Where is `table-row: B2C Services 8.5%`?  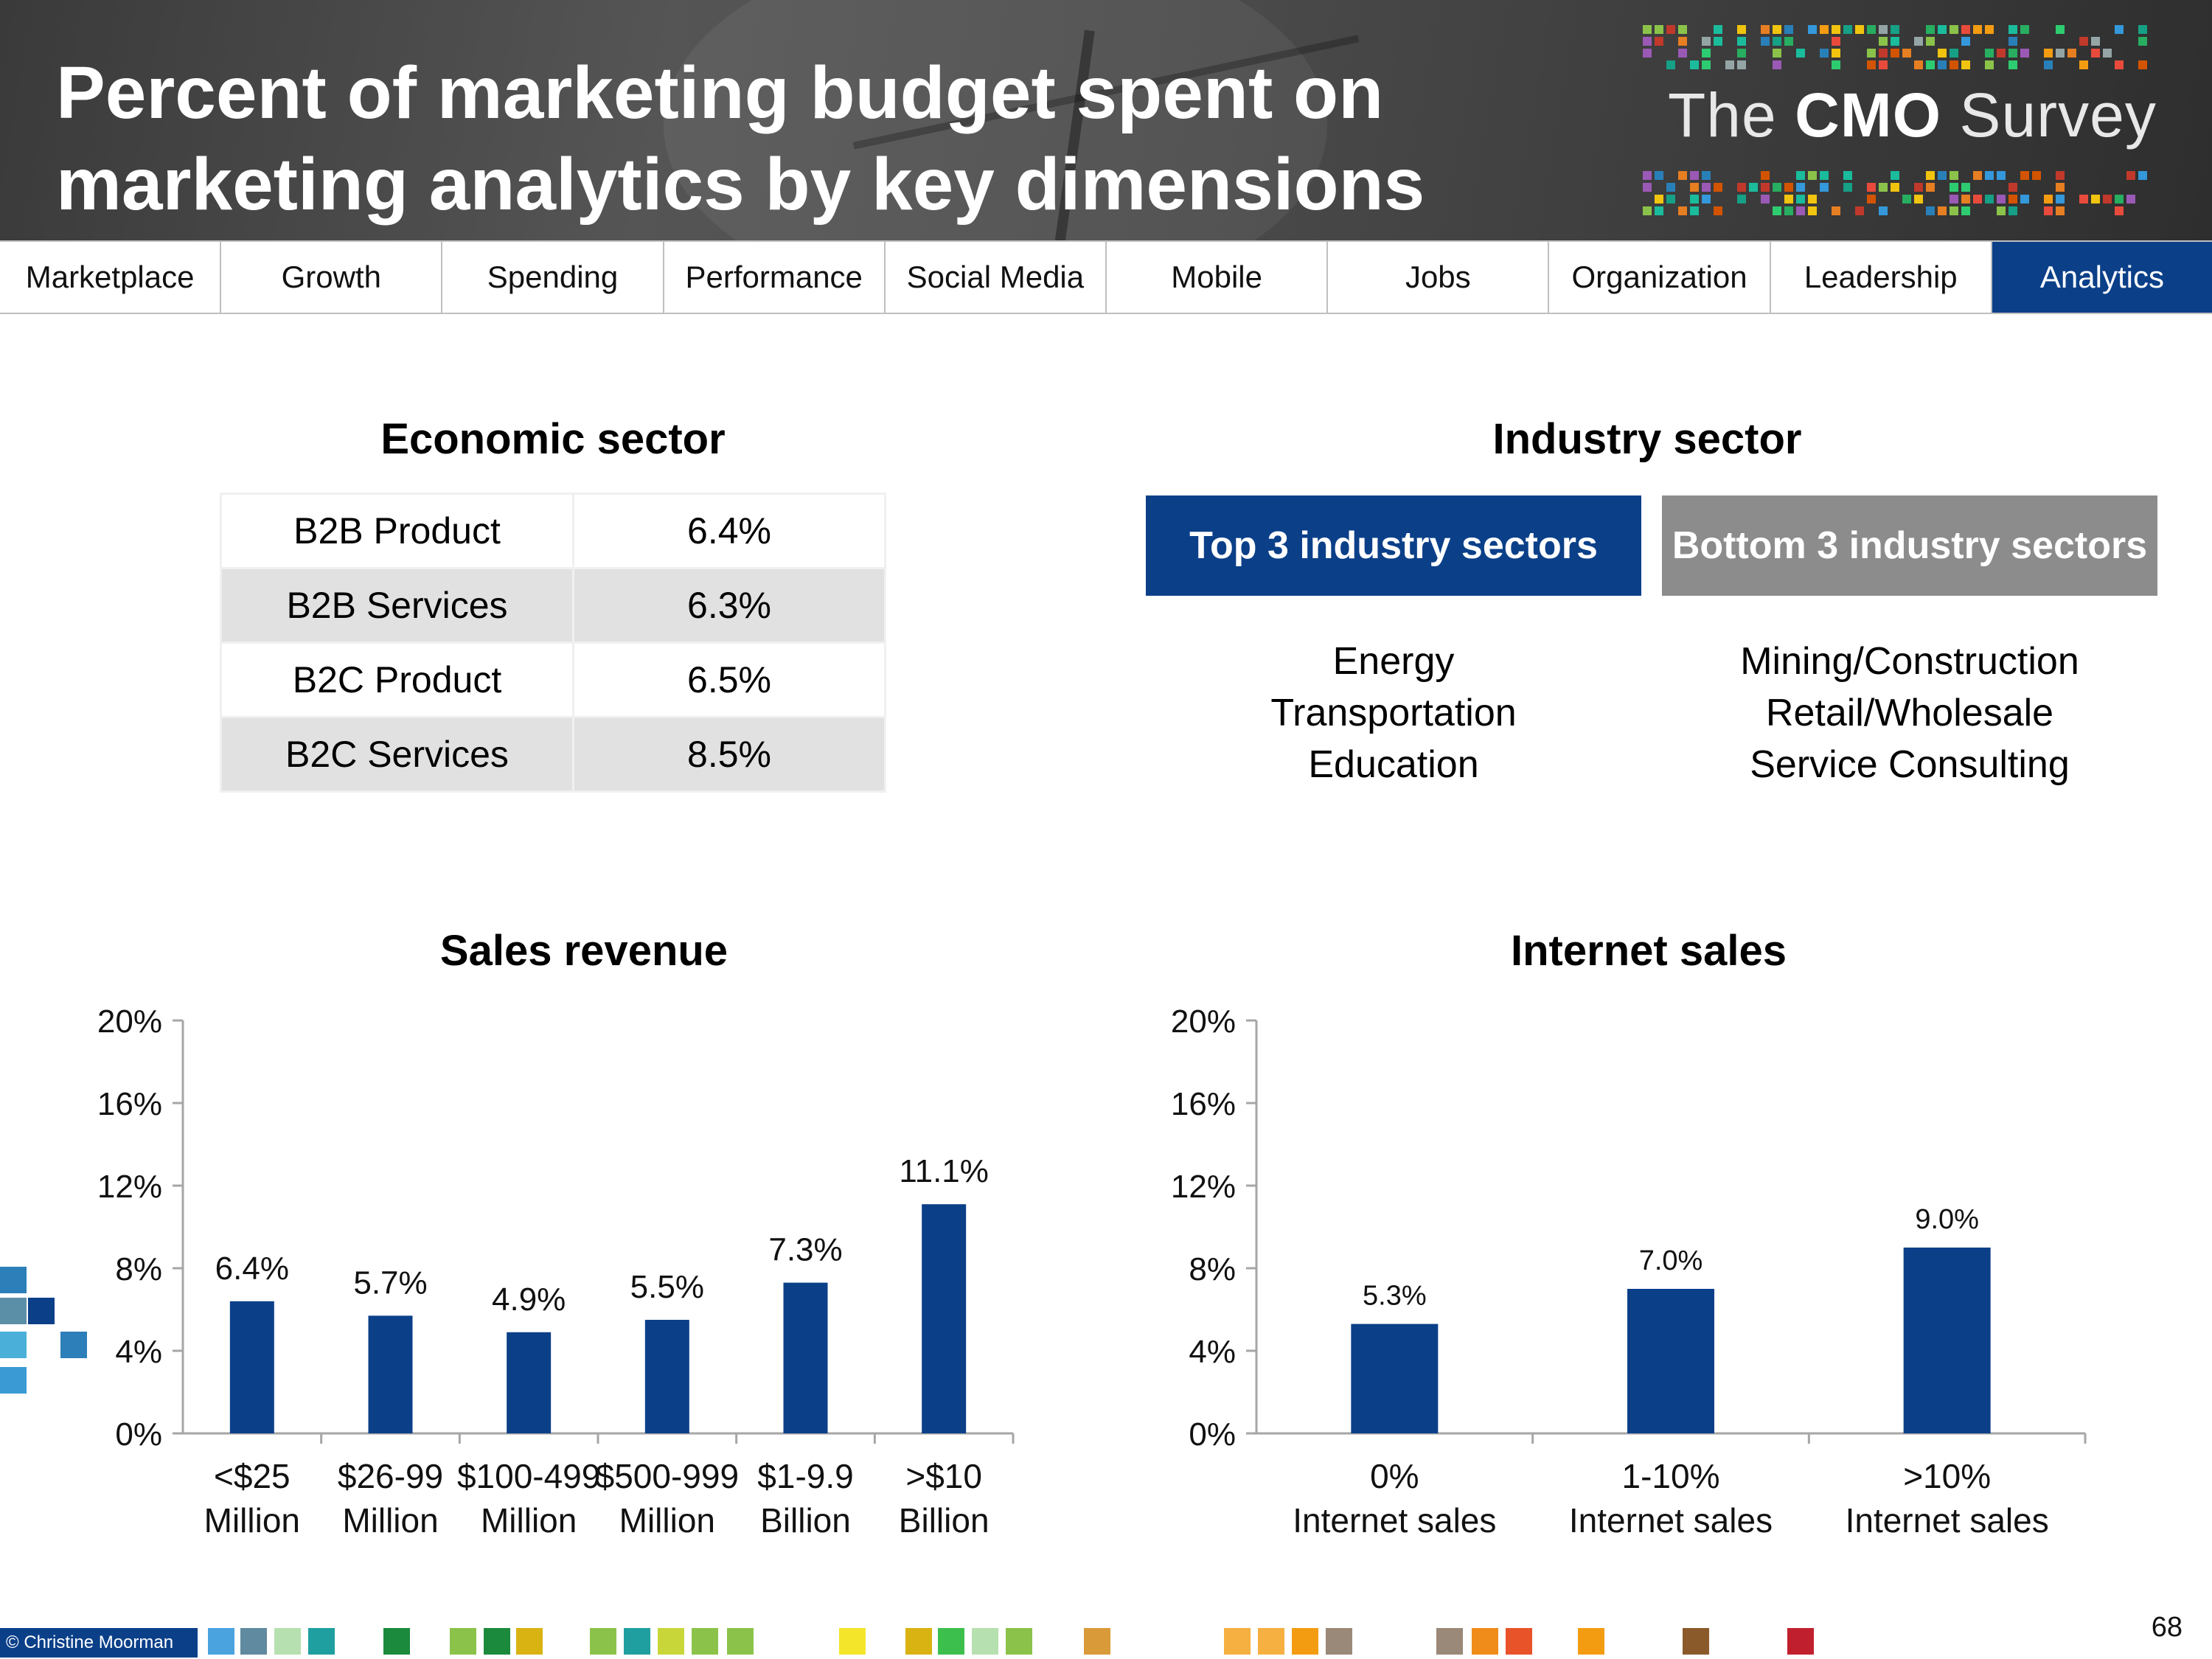 table-row: B2C Services 8.5% is located at coordinates (553, 754).